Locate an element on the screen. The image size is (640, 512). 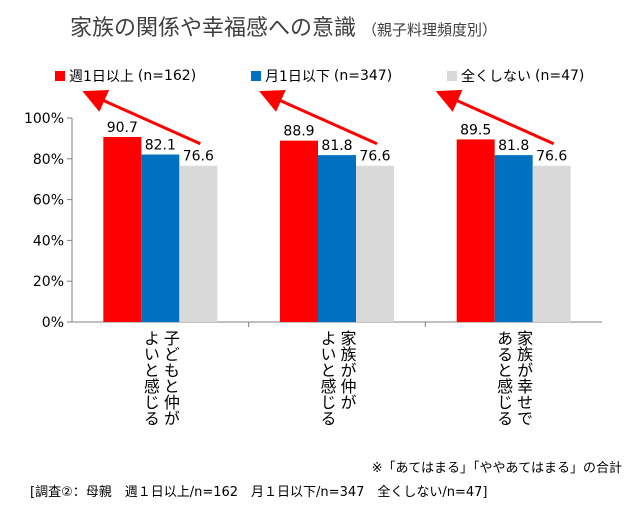
legend-label: 週1日以上 is located at coordinates (101, 77).